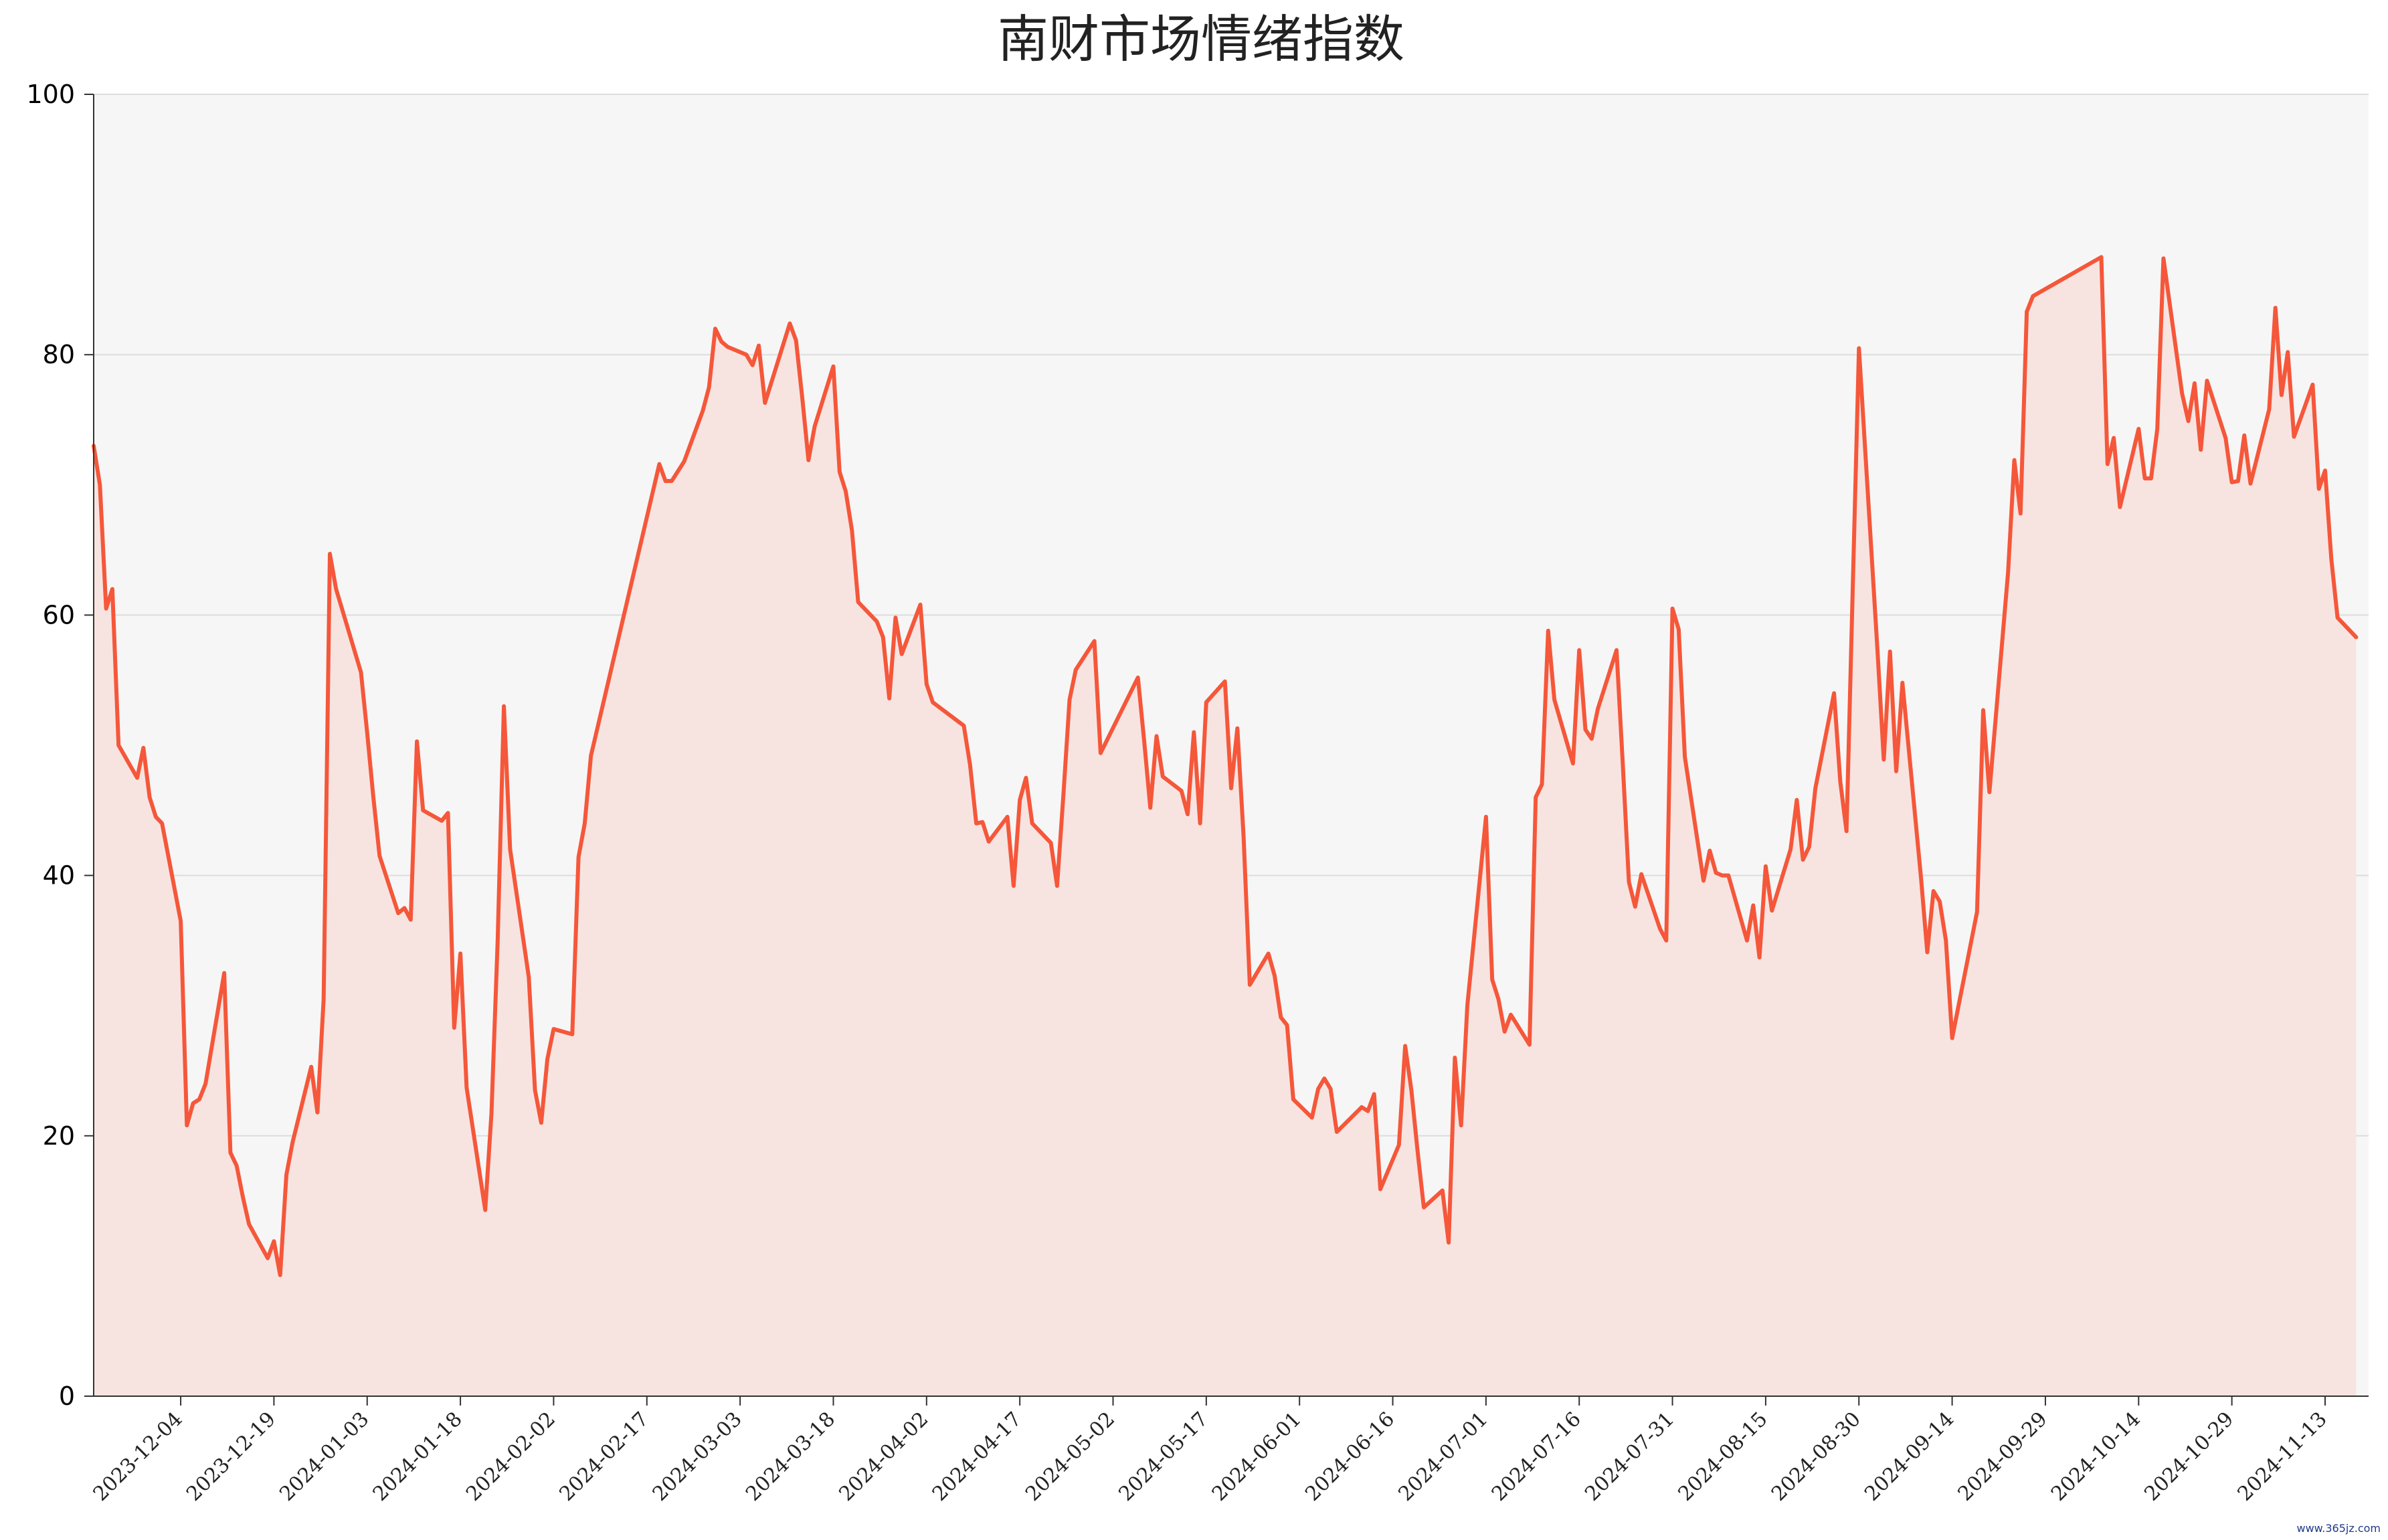  I want to click on x-tick-label: 2024-04-17, so click(977, 1457).